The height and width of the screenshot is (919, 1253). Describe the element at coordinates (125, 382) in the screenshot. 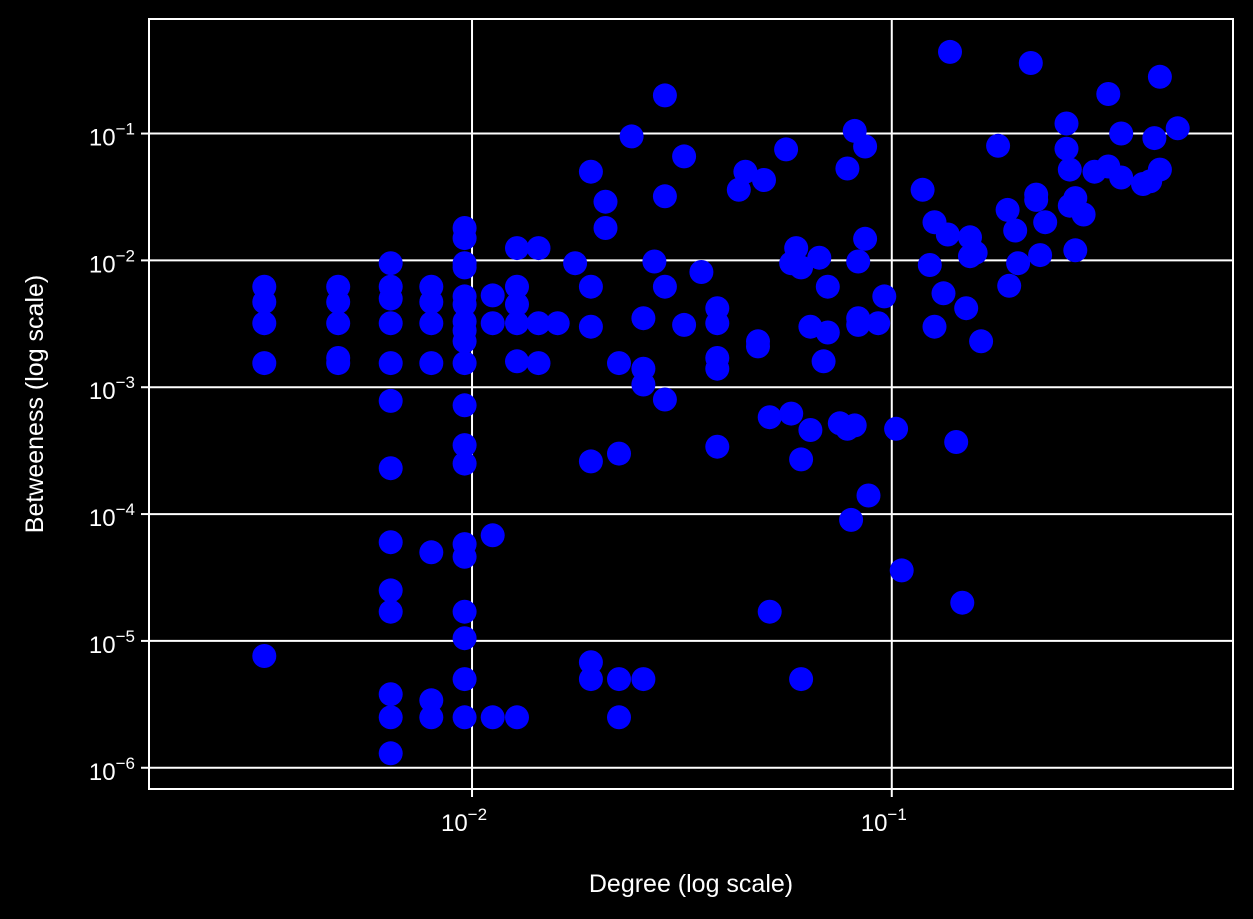

I see `y-tick-label-exponent: −3` at that location.